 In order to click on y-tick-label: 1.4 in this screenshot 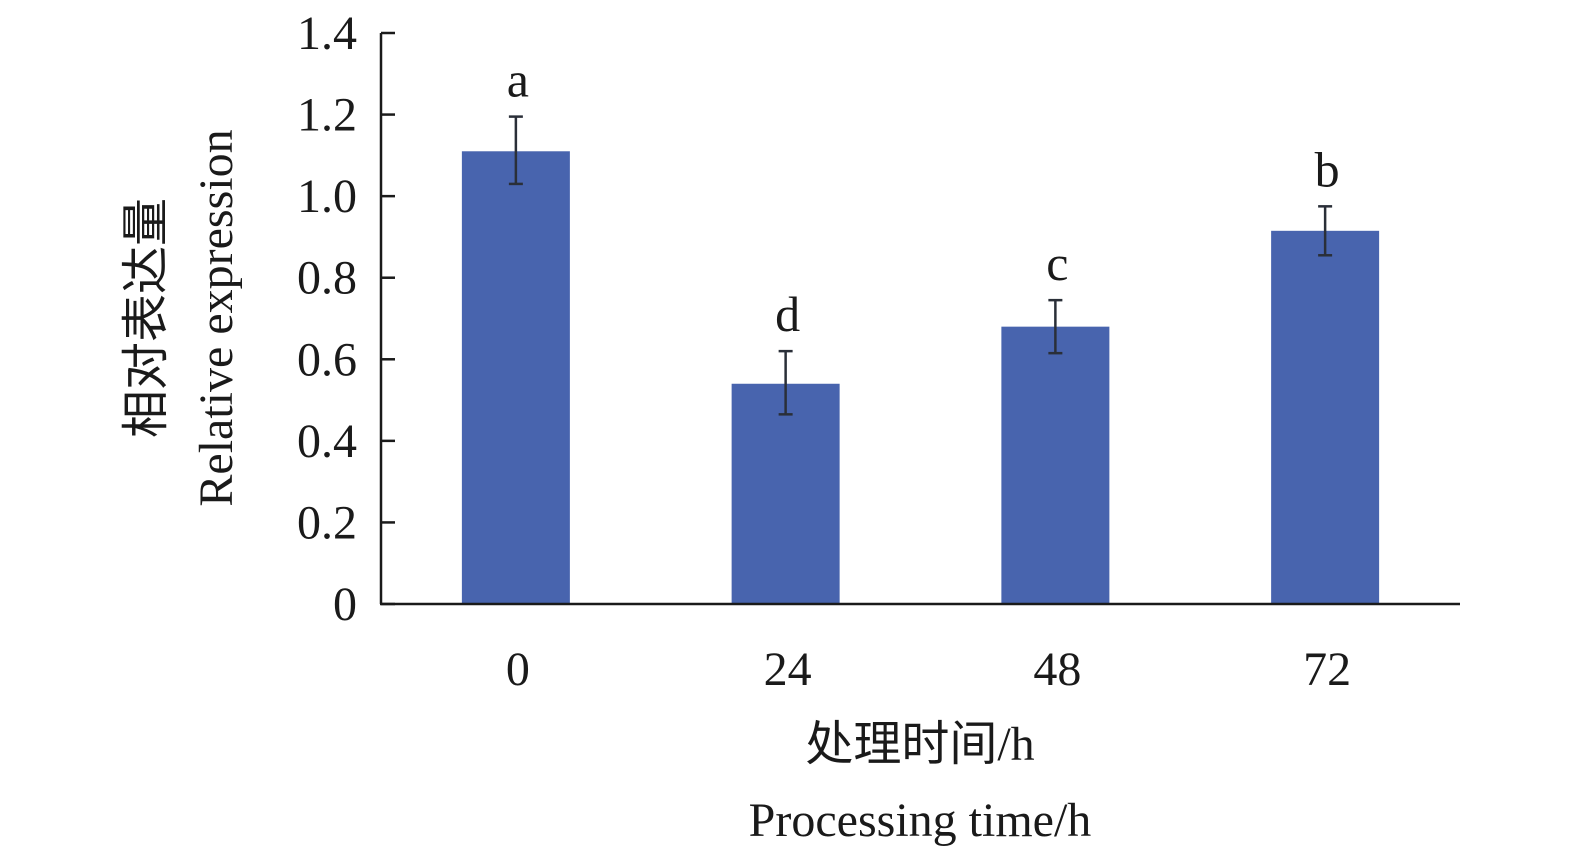, I will do `click(327, 33)`.